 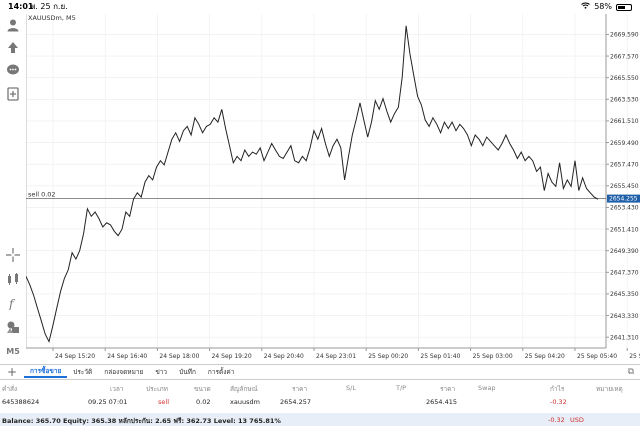 What do you see at coordinates (624, 294) in the screenshot?
I see `price-tick-label: 2645.350` at bounding box center [624, 294].